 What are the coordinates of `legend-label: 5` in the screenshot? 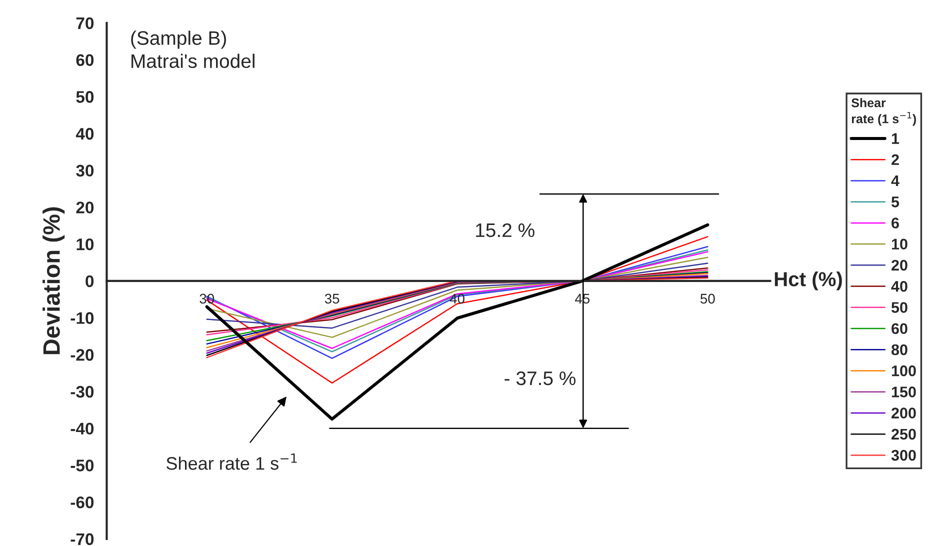 It's located at (895, 202).